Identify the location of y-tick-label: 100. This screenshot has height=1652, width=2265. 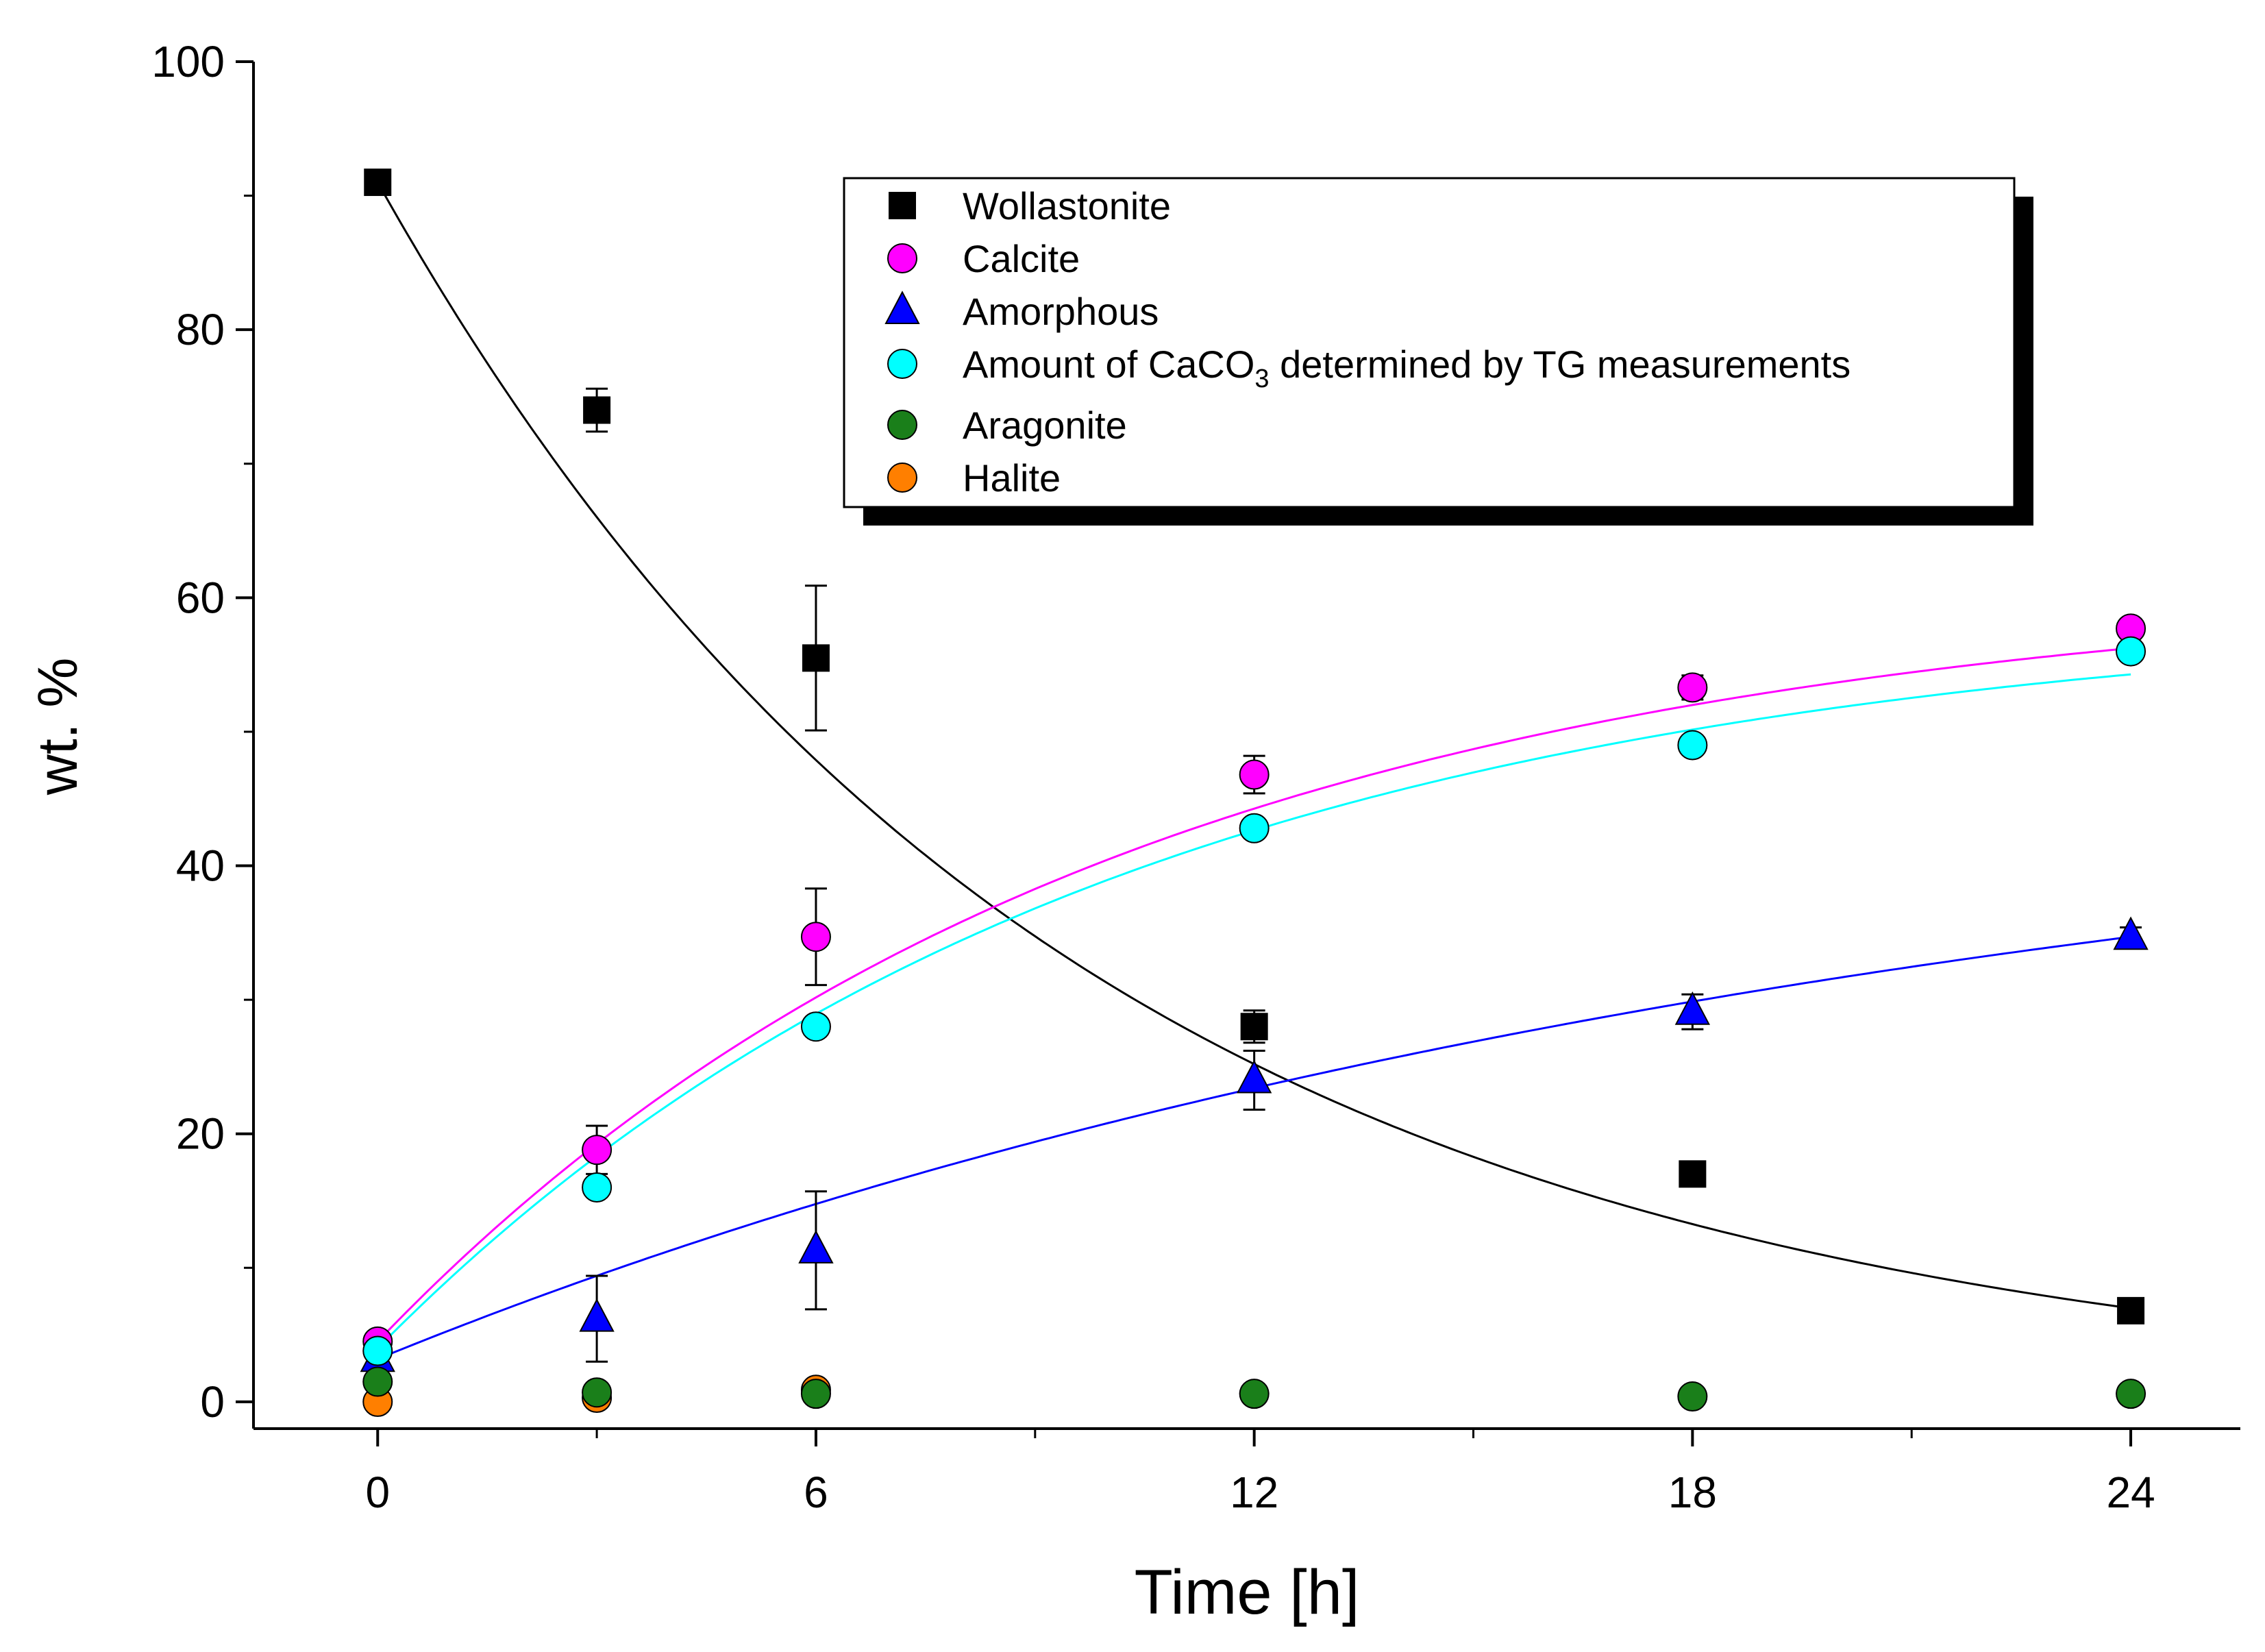
(188, 61).